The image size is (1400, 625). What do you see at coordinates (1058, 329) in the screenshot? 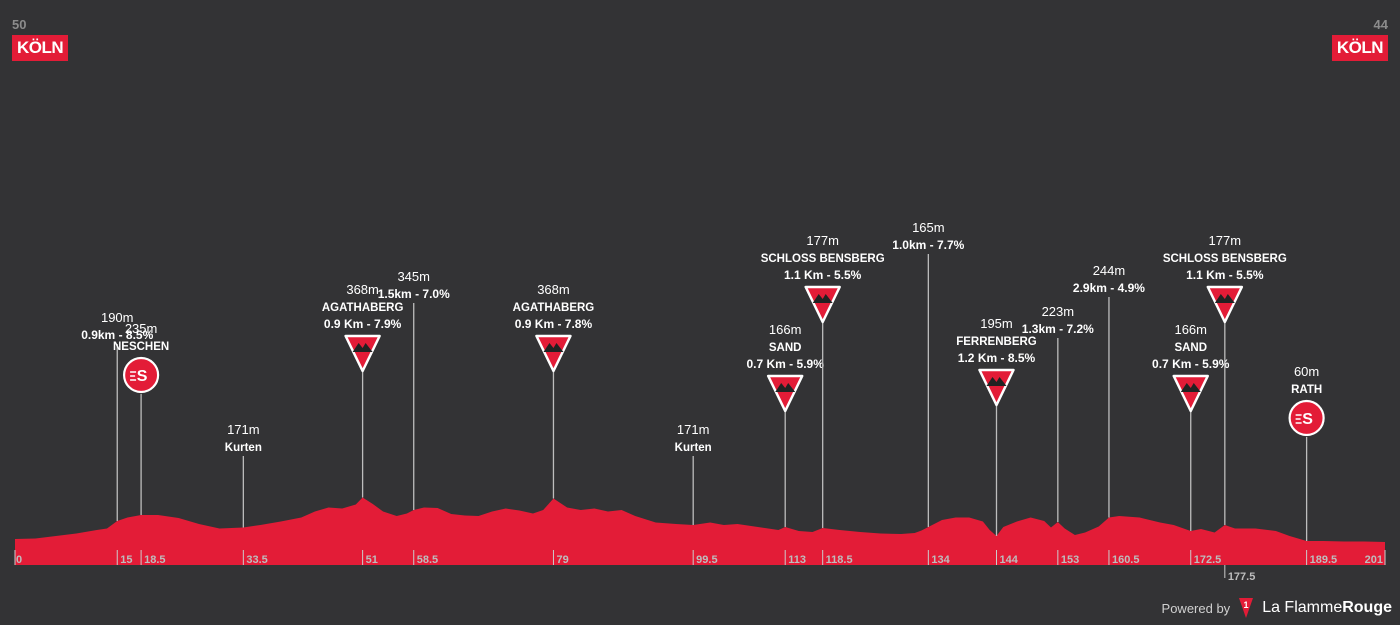
I see `marker-detail: 1.3km - 7.2%` at bounding box center [1058, 329].